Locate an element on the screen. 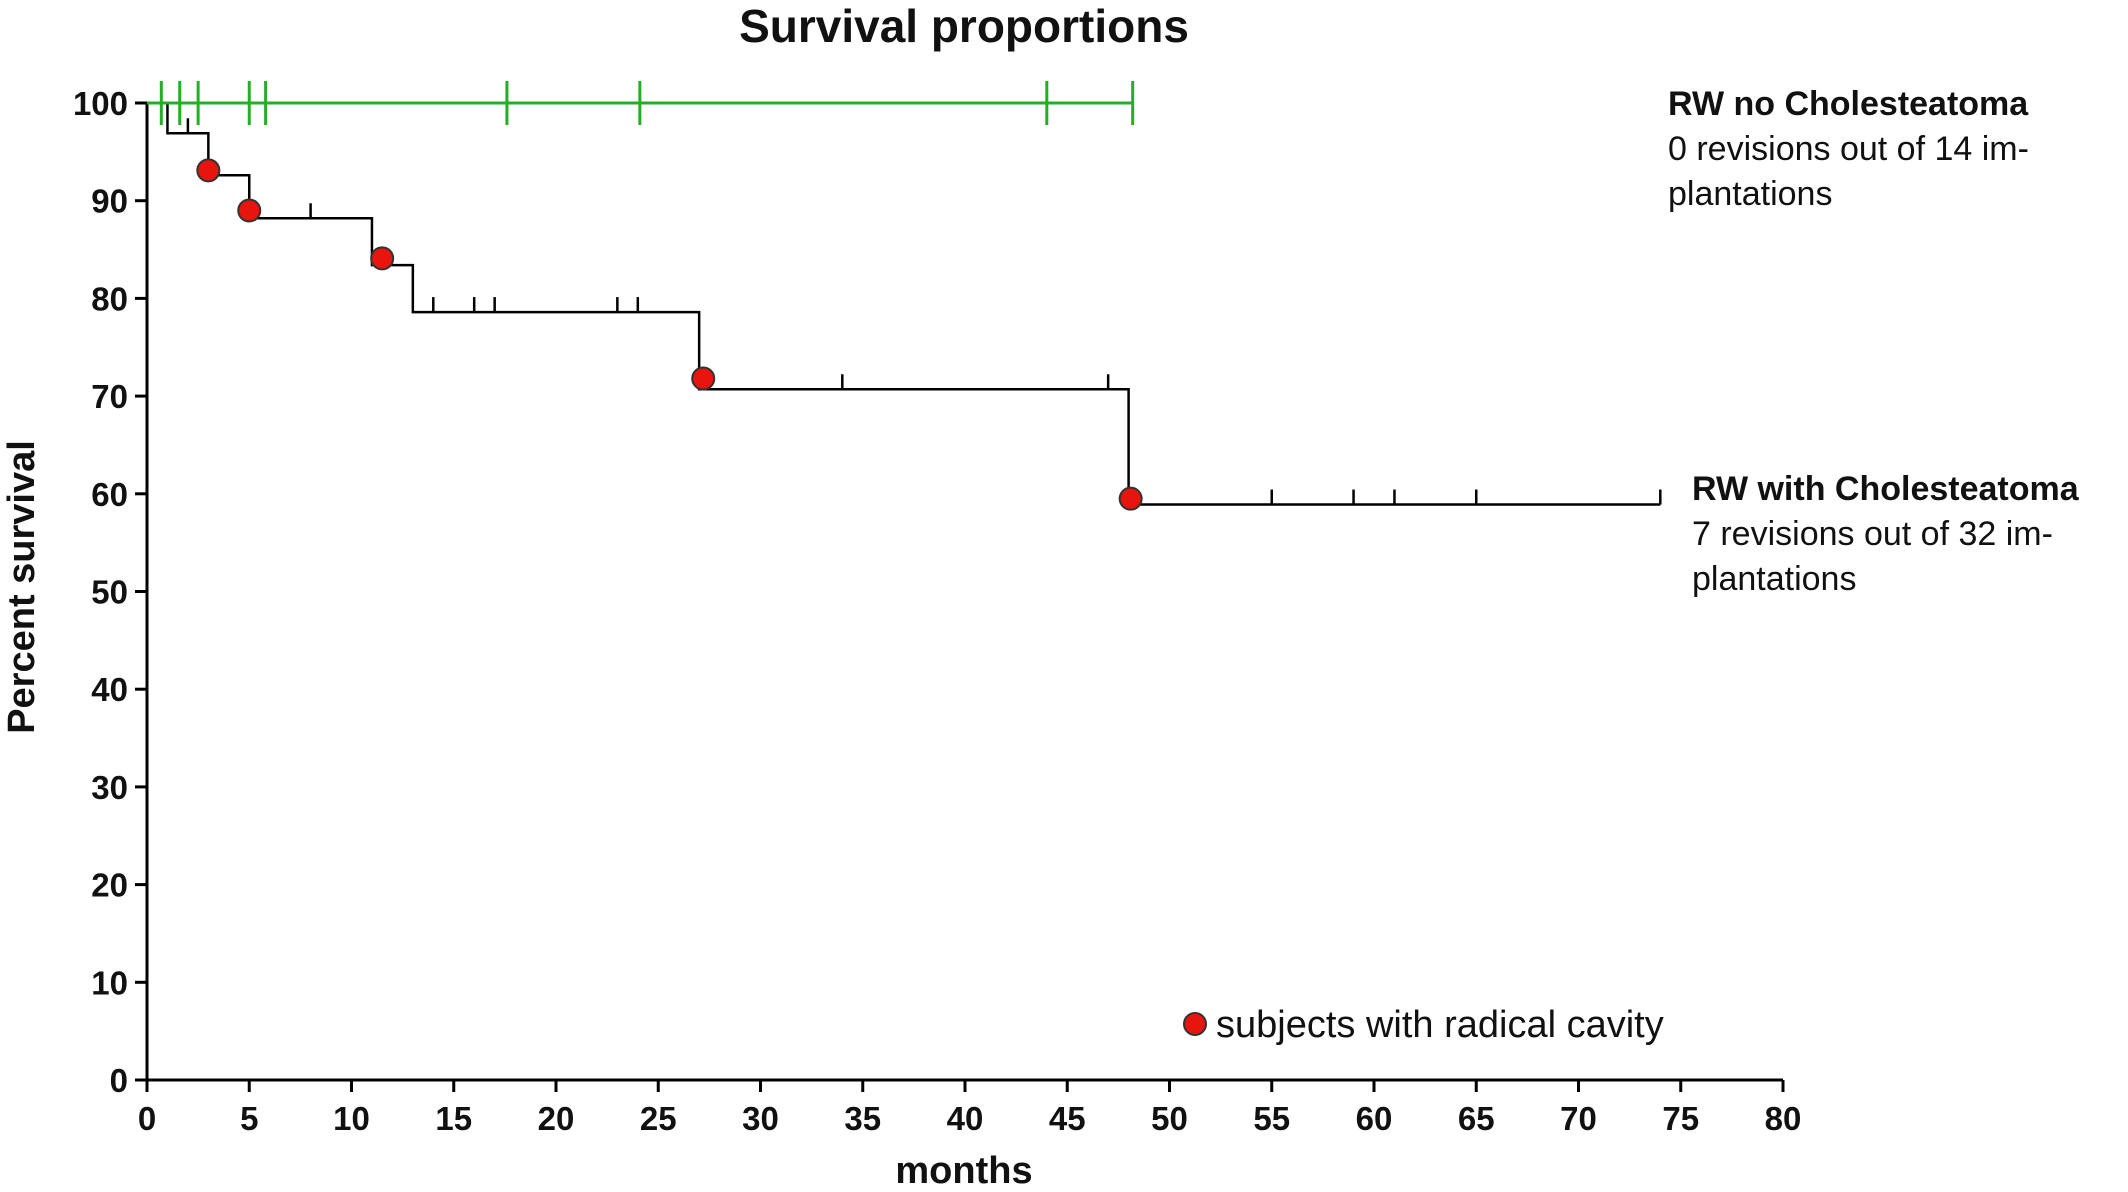 This screenshot has height=1192, width=2128. y-tick-label: 90 is located at coordinates (109, 201).